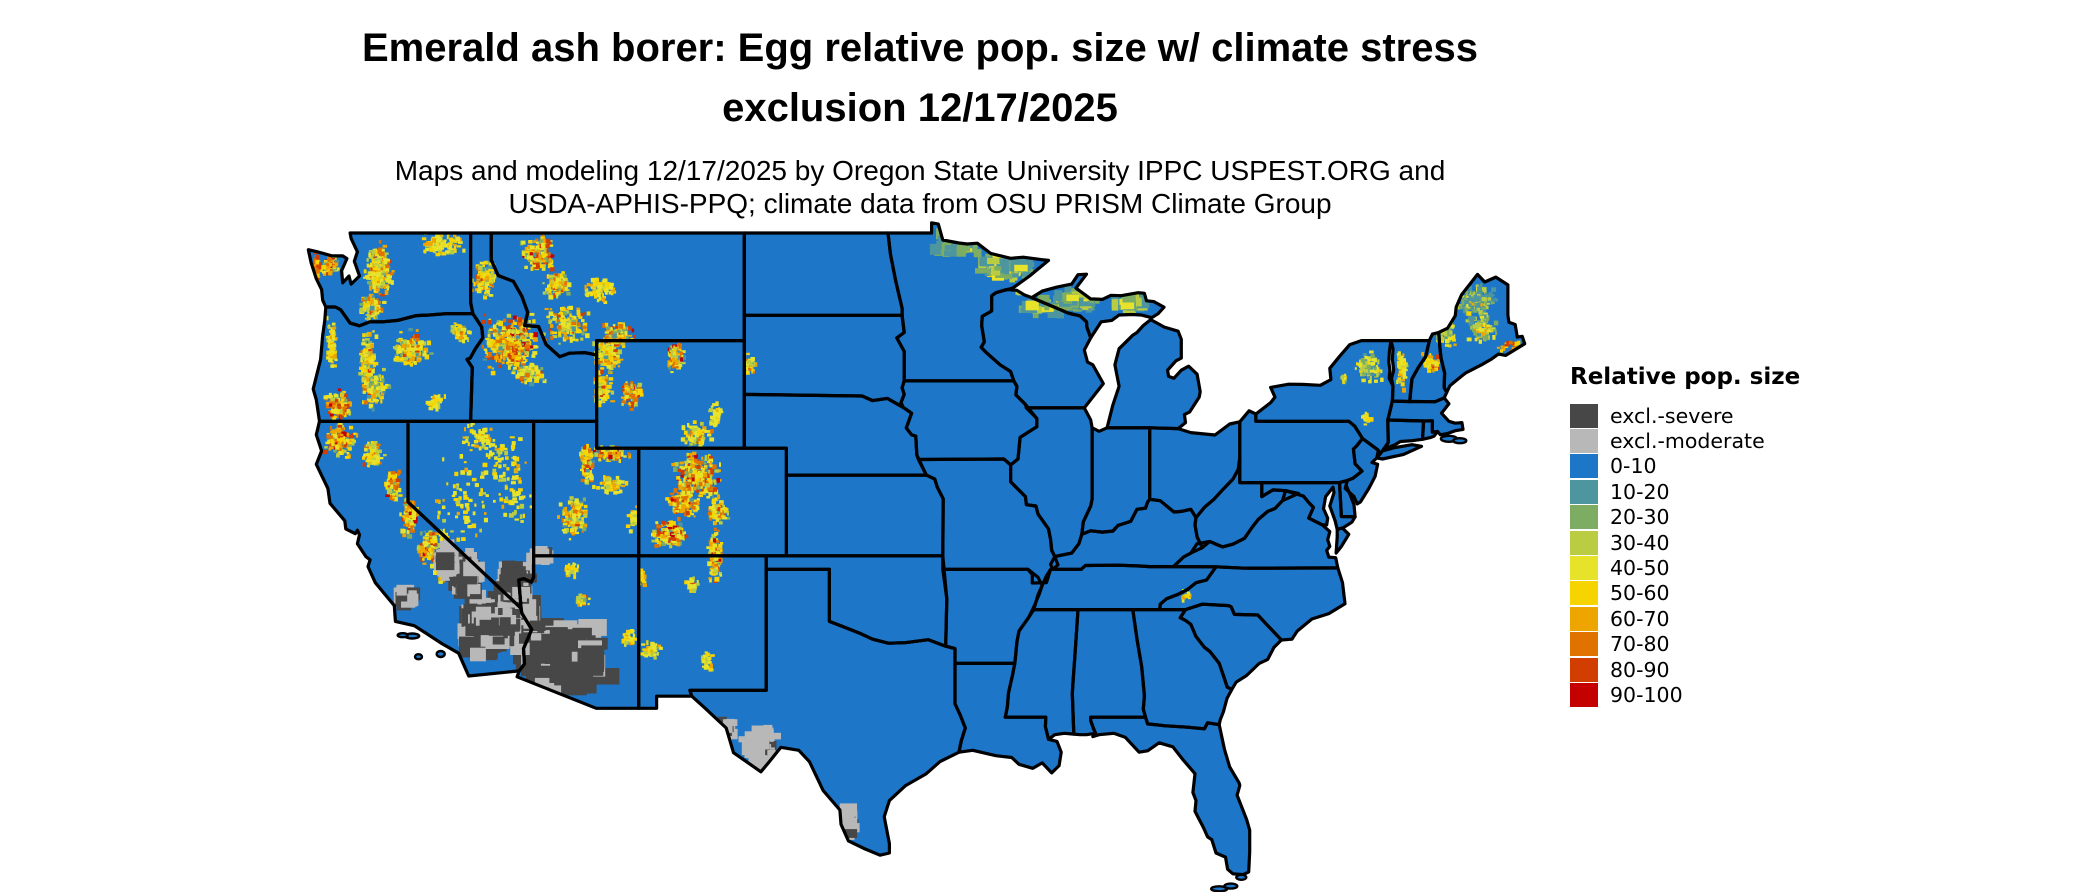 The image size is (2100, 892). Describe the element at coordinates (1687, 441) in the screenshot. I see `legend-item-label: excl.-moderate` at that location.